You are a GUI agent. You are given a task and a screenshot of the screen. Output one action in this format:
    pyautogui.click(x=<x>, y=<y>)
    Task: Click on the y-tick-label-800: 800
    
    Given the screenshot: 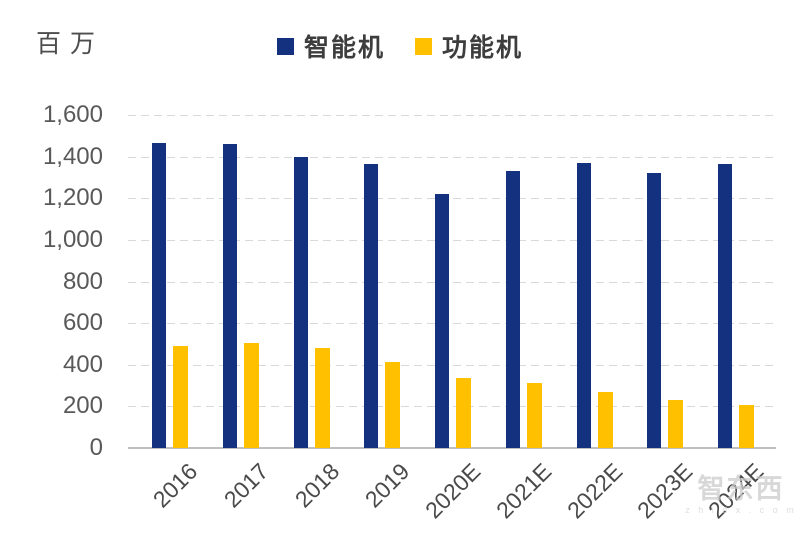 What is the action you would take?
    pyautogui.click(x=82, y=281)
    